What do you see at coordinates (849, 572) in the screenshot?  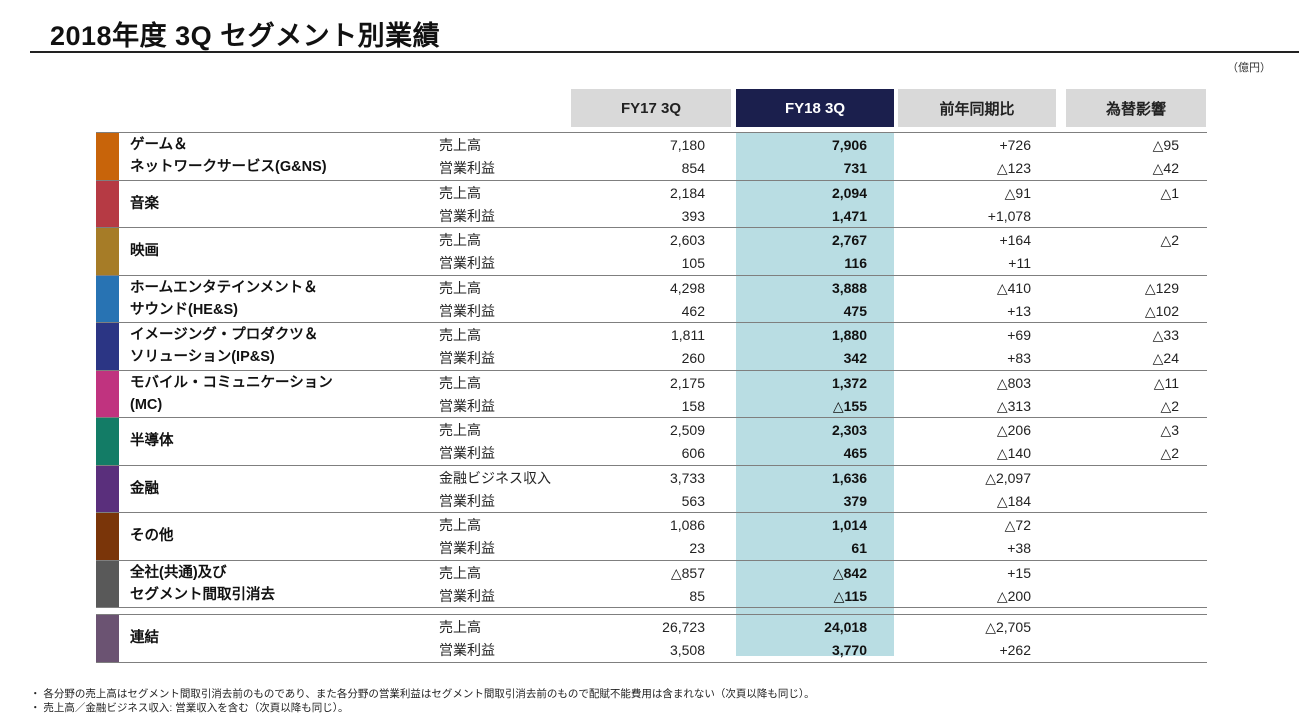 I see `value-fy18: △842` at bounding box center [849, 572].